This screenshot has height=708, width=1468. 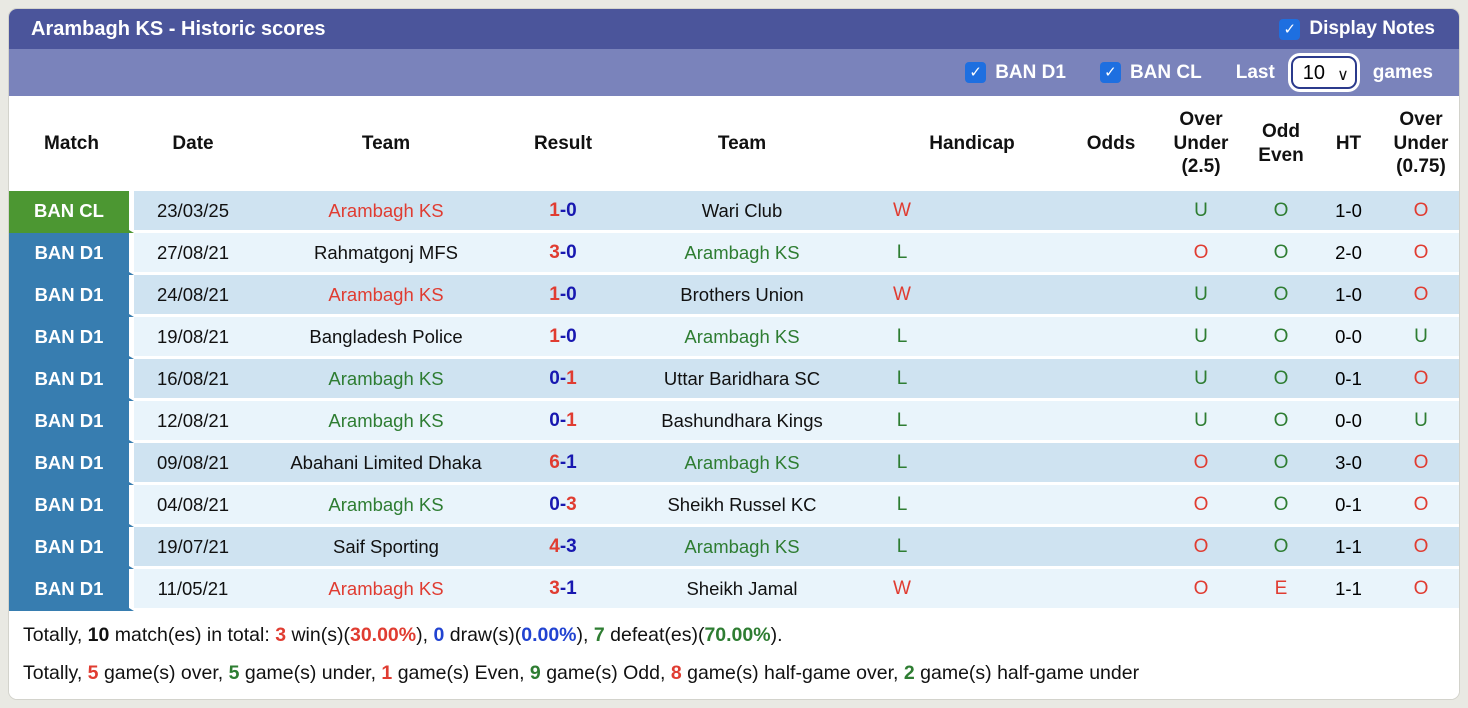 I want to click on ban-cl-checkbox: ✓, so click(x=1110, y=72).